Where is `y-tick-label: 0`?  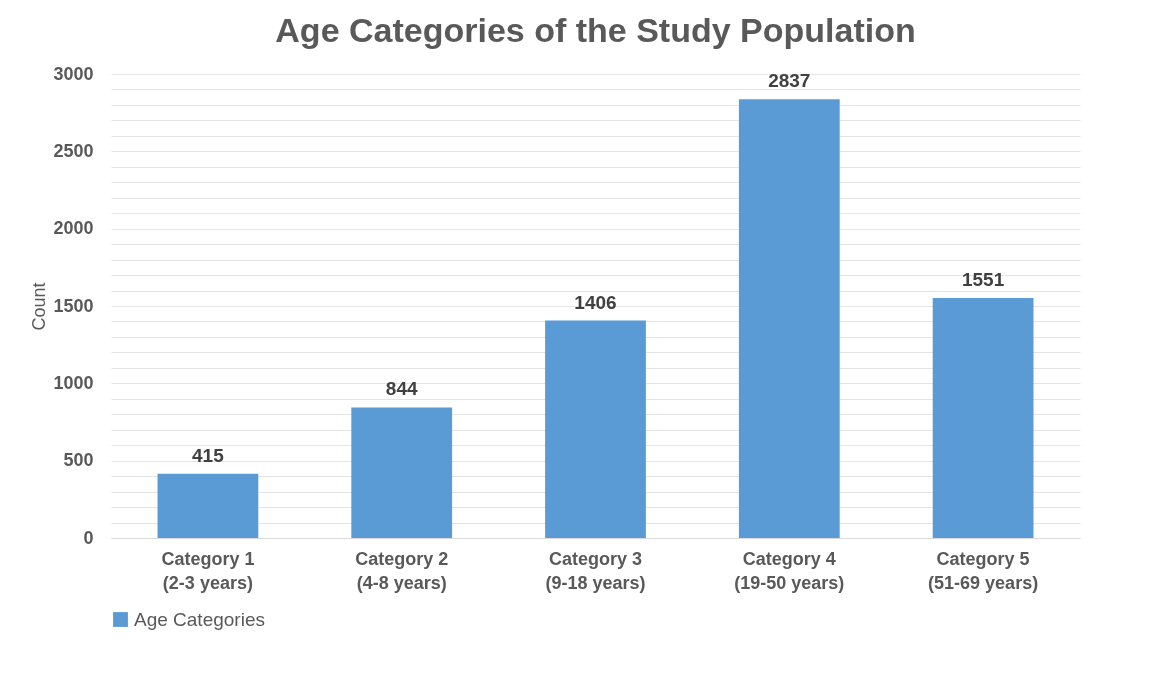
y-tick-label: 0 is located at coordinates (88, 537).